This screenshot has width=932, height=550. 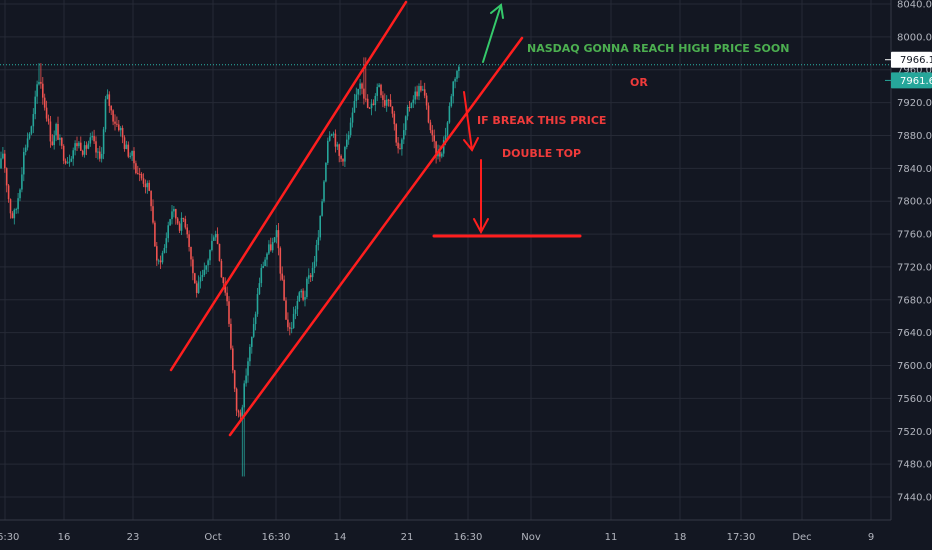 What do you see at coordinates (914, 37) in the screenshot?
I see `y-tick-label: 8000.0` at bounding box center [914, 37].